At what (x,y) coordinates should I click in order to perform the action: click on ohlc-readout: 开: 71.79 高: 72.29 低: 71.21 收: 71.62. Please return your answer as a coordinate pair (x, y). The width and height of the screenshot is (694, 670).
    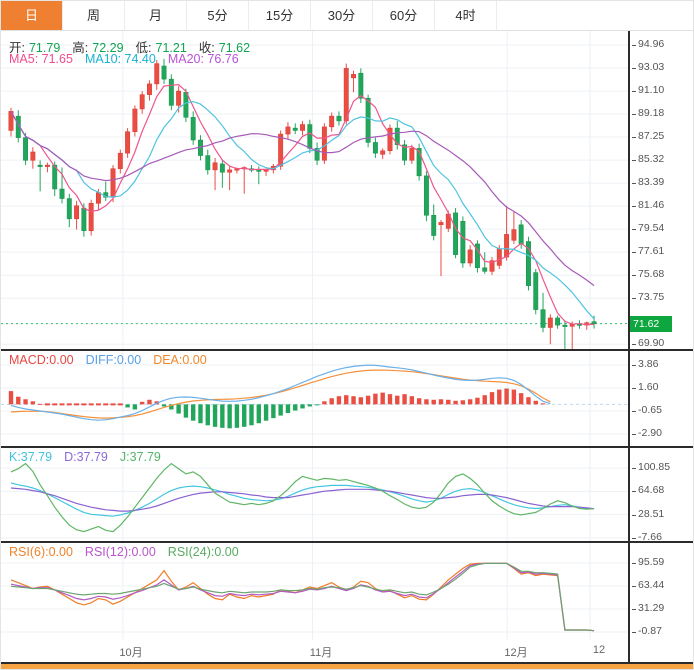
    Looking at the image, I should click on (131, 46).